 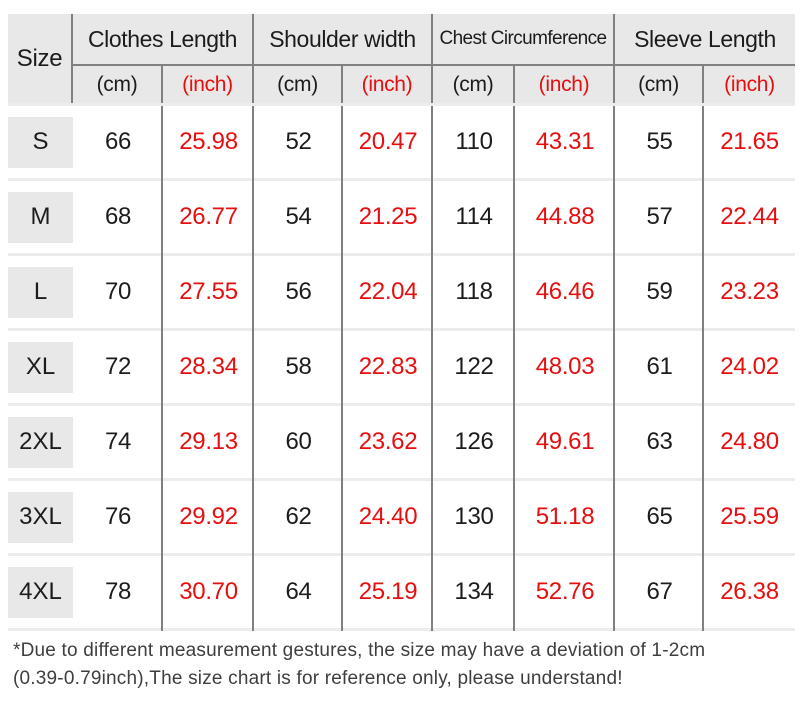 What do you see at coordinates (565, 216) in the screenshot?
I see `cell-chest-circumference-inch: 44.88` at bounding box center [565, 216].